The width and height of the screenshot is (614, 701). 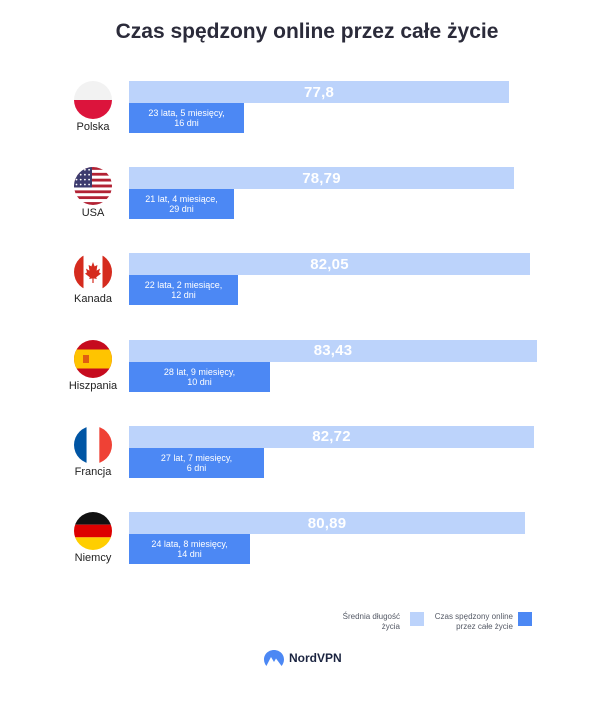 What do you see at coordinates (93, 531) in the screenshot?
I see `germany-flag-icon` at bounding box center [93, 531].